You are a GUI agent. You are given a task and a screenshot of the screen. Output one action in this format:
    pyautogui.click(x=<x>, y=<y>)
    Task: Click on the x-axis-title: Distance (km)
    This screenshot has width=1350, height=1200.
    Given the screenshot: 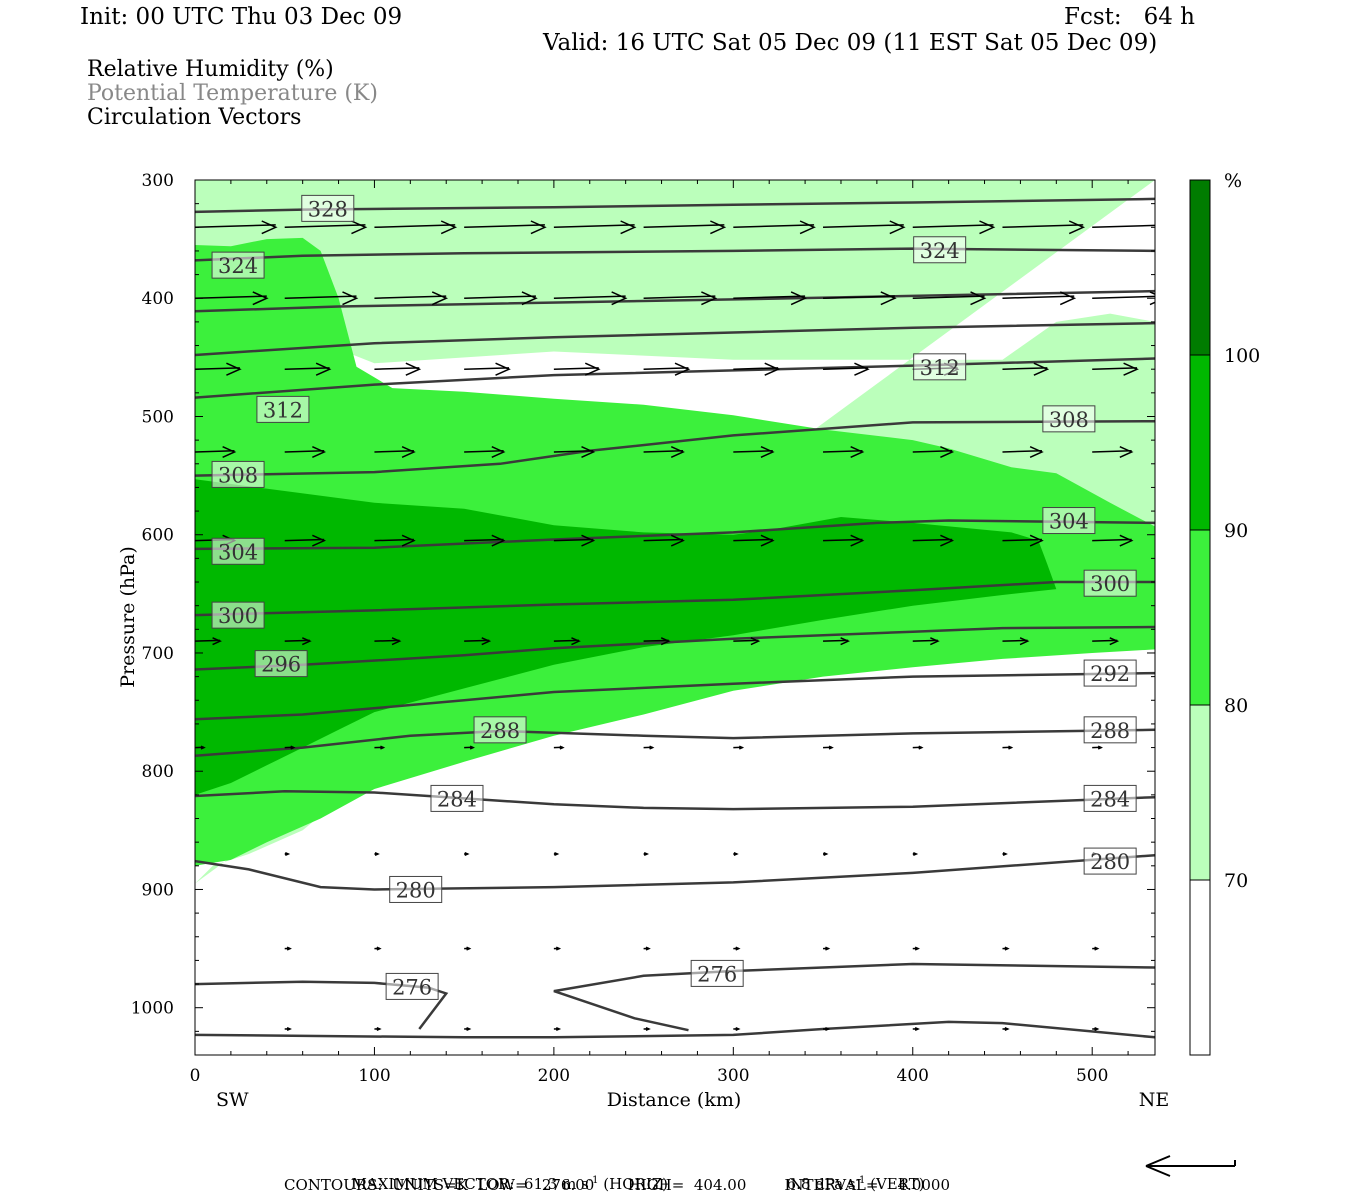 What is the action you would take?
    pyautogui.click(x=674, y=1100)
    